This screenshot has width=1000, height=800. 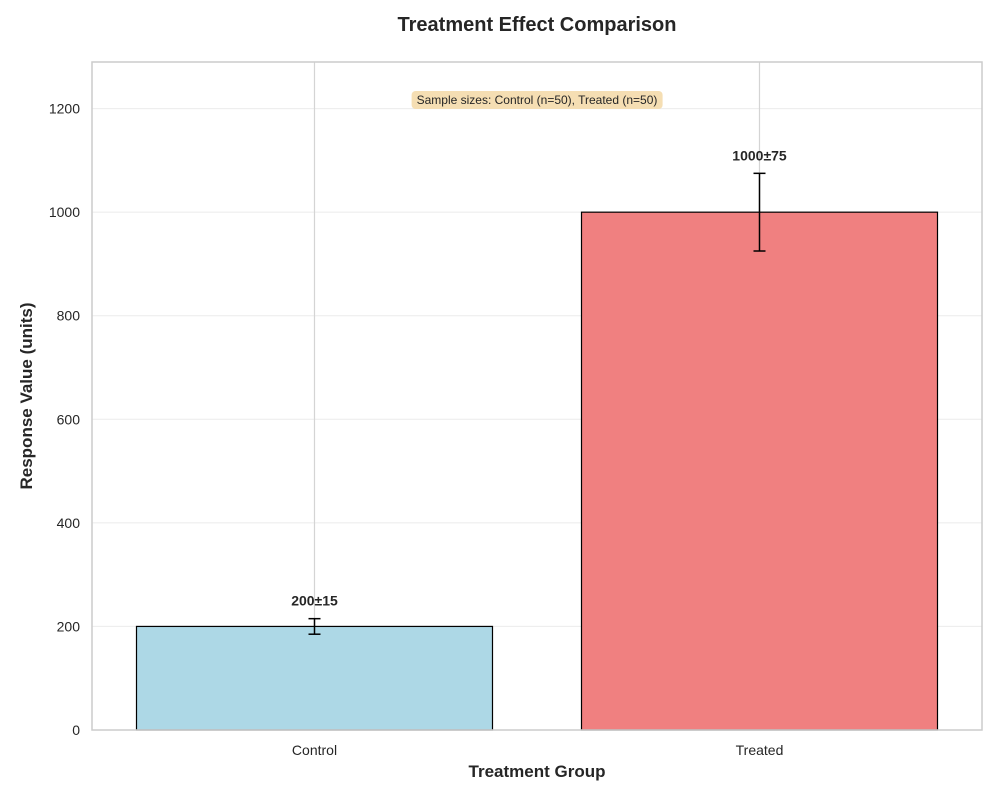 I want to click on y-tick-label: 600, so click(x=69, y=419).